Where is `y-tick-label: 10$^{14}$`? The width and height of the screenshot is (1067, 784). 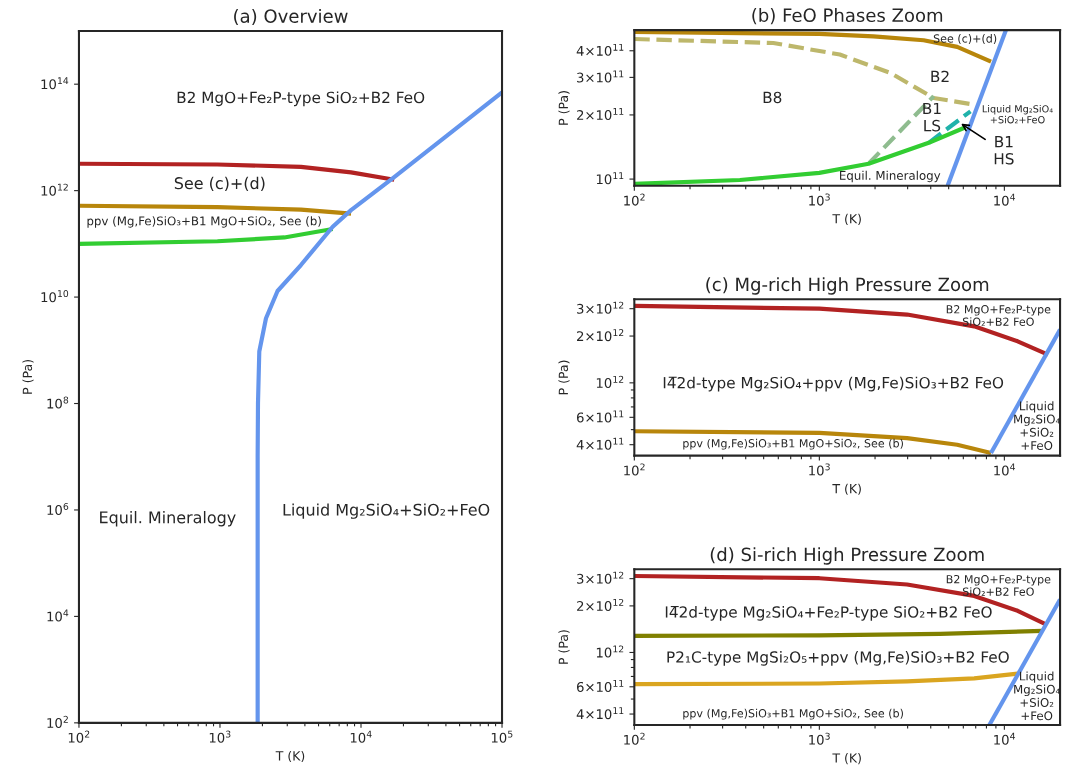
y-tick-label: 10$^{14}$ is located at coordinates (55, 83).